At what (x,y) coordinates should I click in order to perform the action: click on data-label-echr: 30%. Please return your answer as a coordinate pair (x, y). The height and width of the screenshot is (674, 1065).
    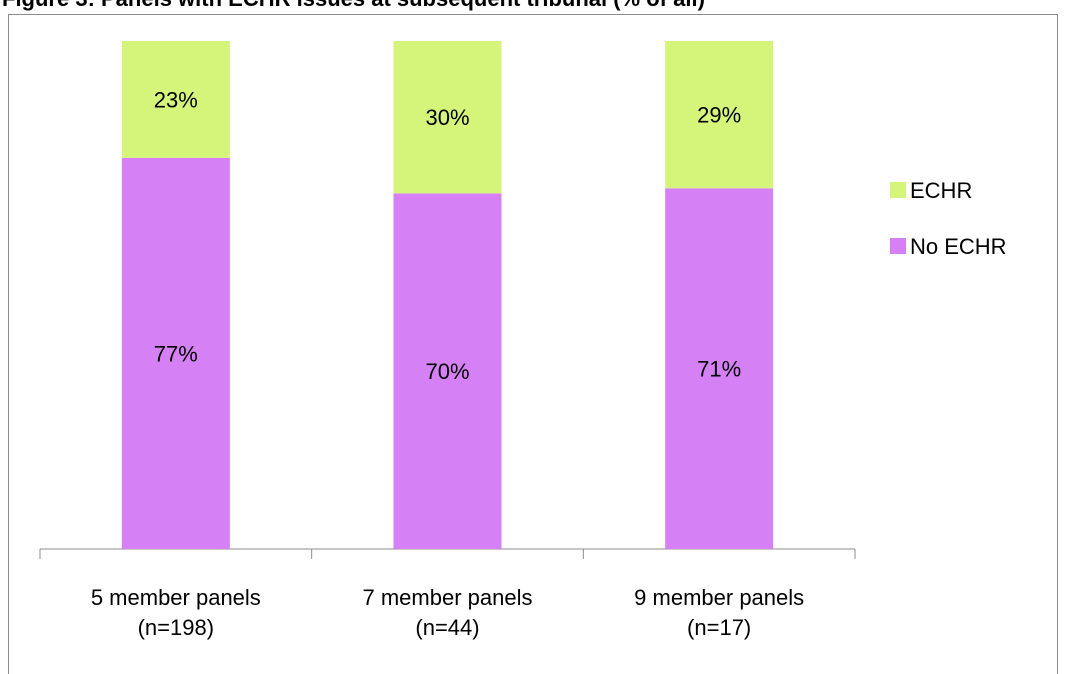
    Looking at the image, I should click on (447, 117).